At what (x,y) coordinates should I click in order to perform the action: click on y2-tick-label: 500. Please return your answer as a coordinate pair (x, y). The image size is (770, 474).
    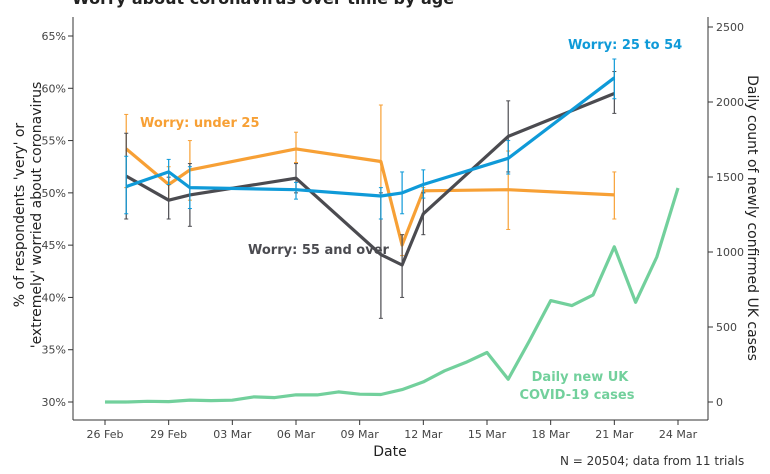
    Looking at the image, I should click on (726, 327).